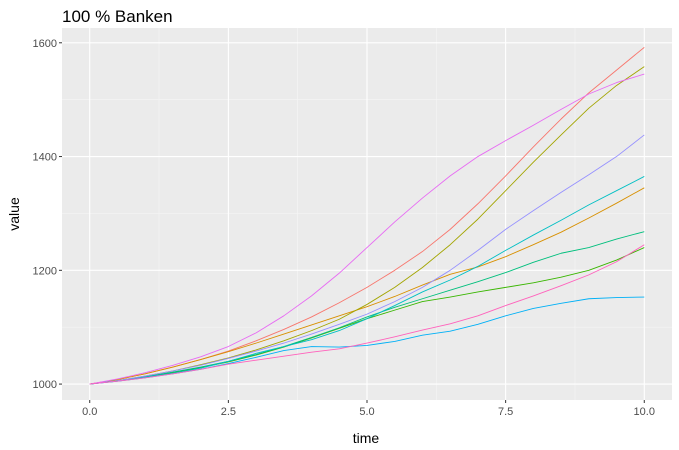  What do you see at coordinates (47, 214) in the screenshot?
I see `y-axis: 1000 1200 1400 1600` at bounding box center [47, 214].